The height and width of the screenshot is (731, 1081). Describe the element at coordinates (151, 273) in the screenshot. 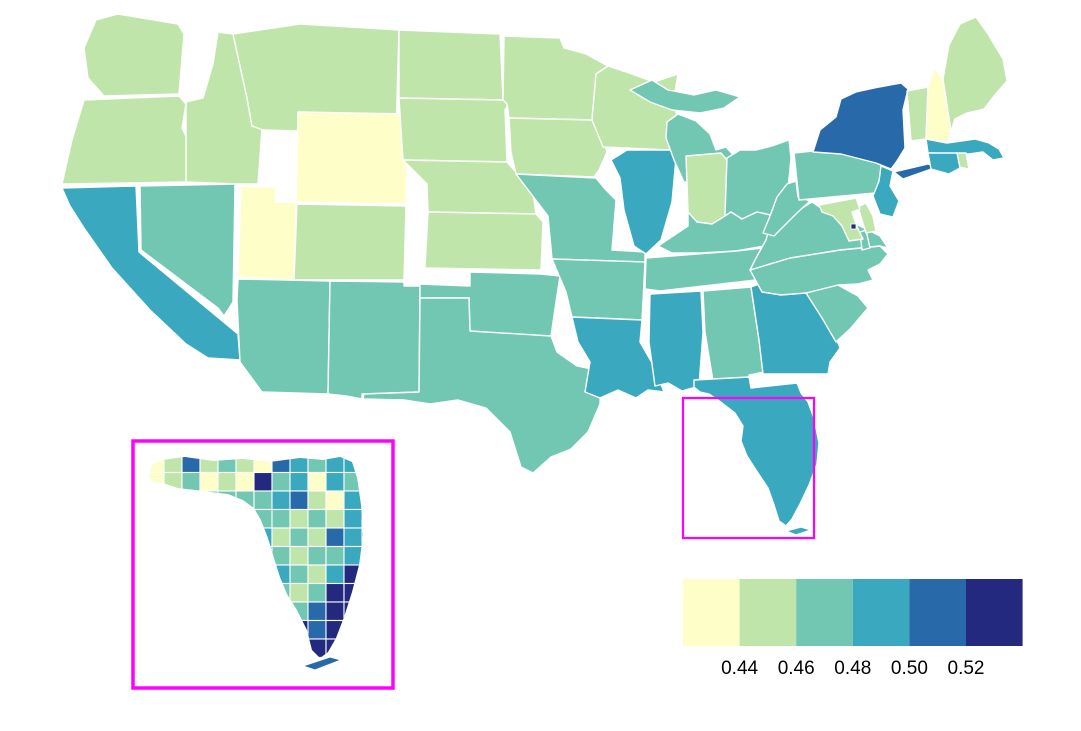

I see `state-california` at that location.